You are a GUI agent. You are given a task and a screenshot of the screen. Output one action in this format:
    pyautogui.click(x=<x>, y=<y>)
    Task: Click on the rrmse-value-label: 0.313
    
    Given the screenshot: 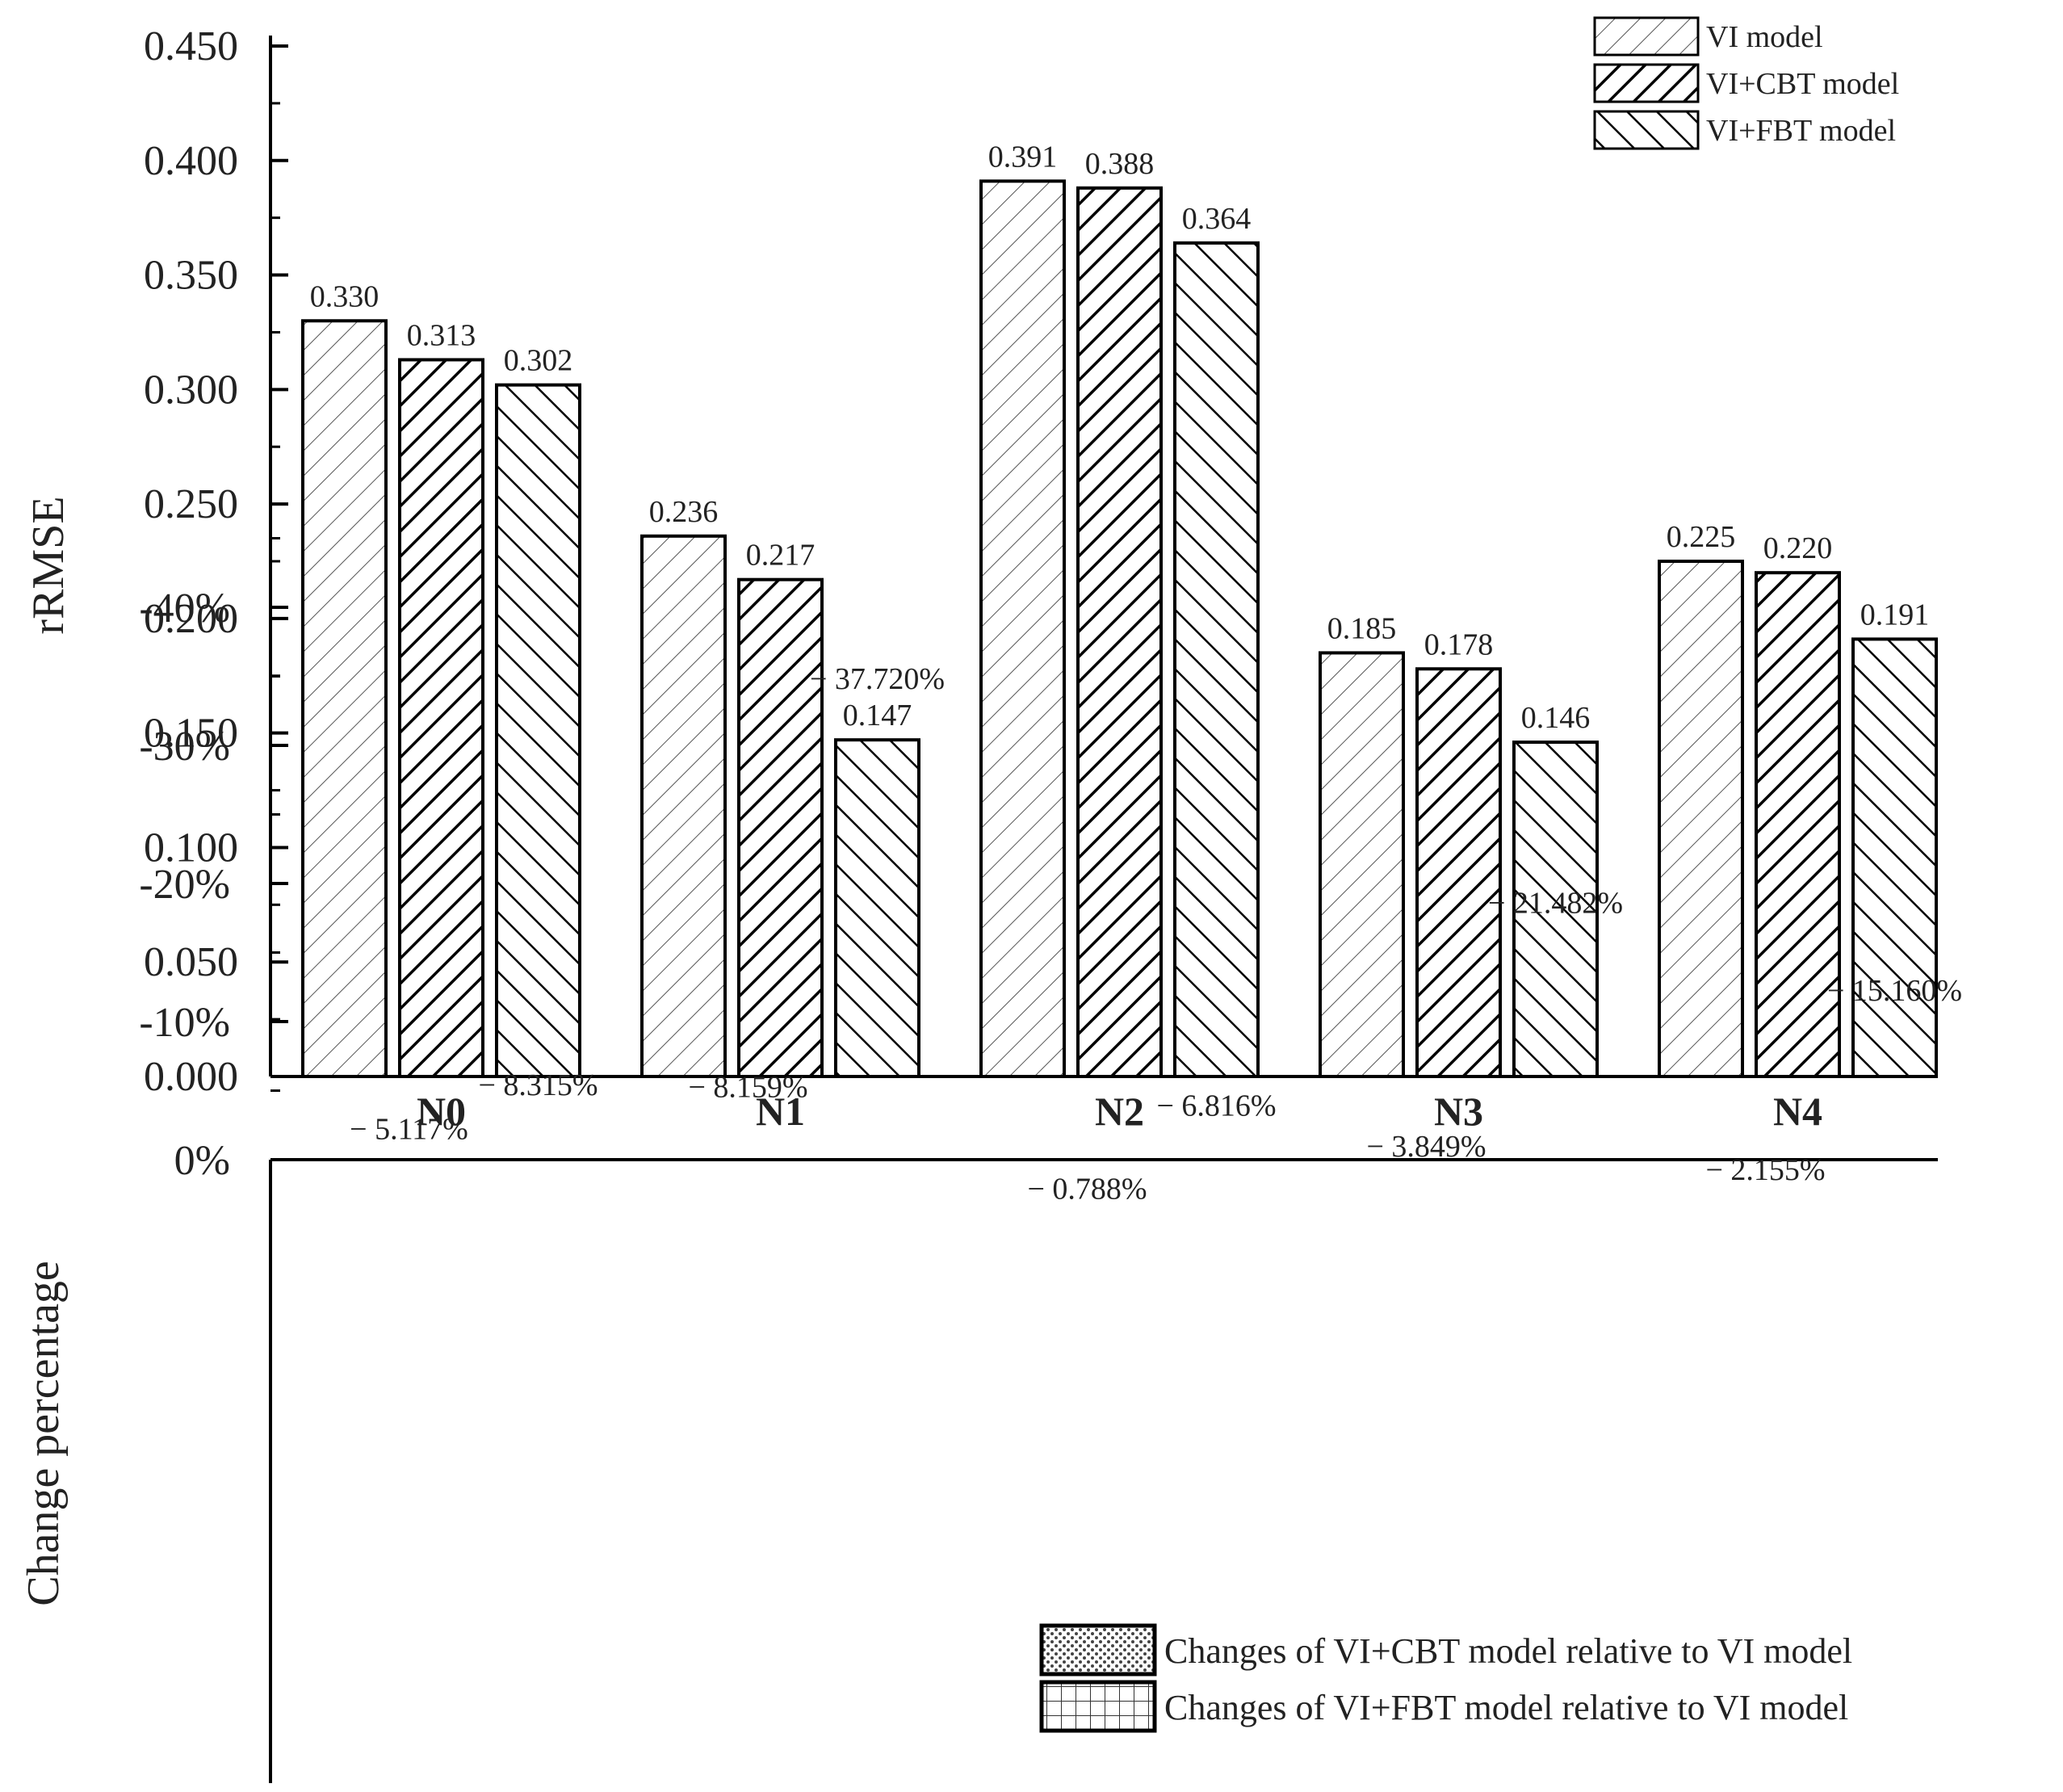 What is the action you would take?
    pyautogui.click(x=441, y=335)
    